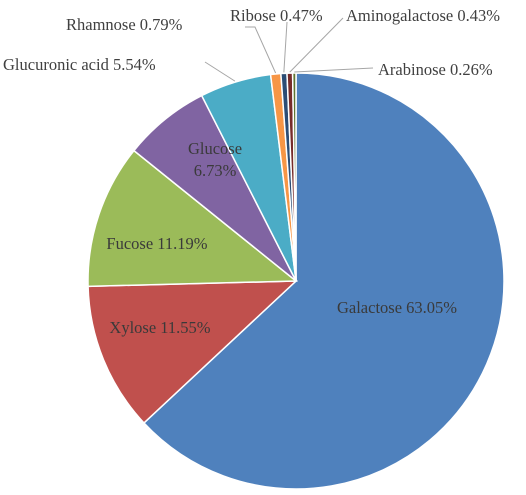 The width and height of the screenshot is (526, 495). I want to click on leader-glucuronic-acid, so click(220, 71).